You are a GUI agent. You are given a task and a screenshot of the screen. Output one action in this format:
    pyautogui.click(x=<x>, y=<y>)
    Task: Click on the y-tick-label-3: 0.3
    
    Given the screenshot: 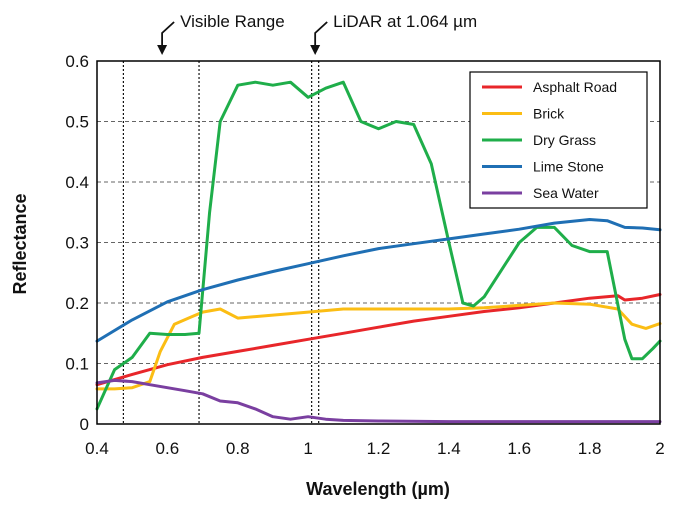 What is the action you would take?
    pyautogui.click(x=77, y=243)
    